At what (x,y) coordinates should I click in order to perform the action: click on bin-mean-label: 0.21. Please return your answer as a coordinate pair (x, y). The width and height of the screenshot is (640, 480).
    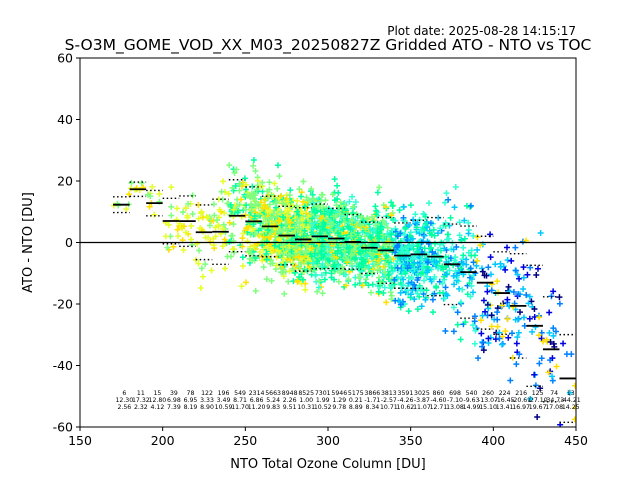
    Looking at the image, I should click on (356, 400).